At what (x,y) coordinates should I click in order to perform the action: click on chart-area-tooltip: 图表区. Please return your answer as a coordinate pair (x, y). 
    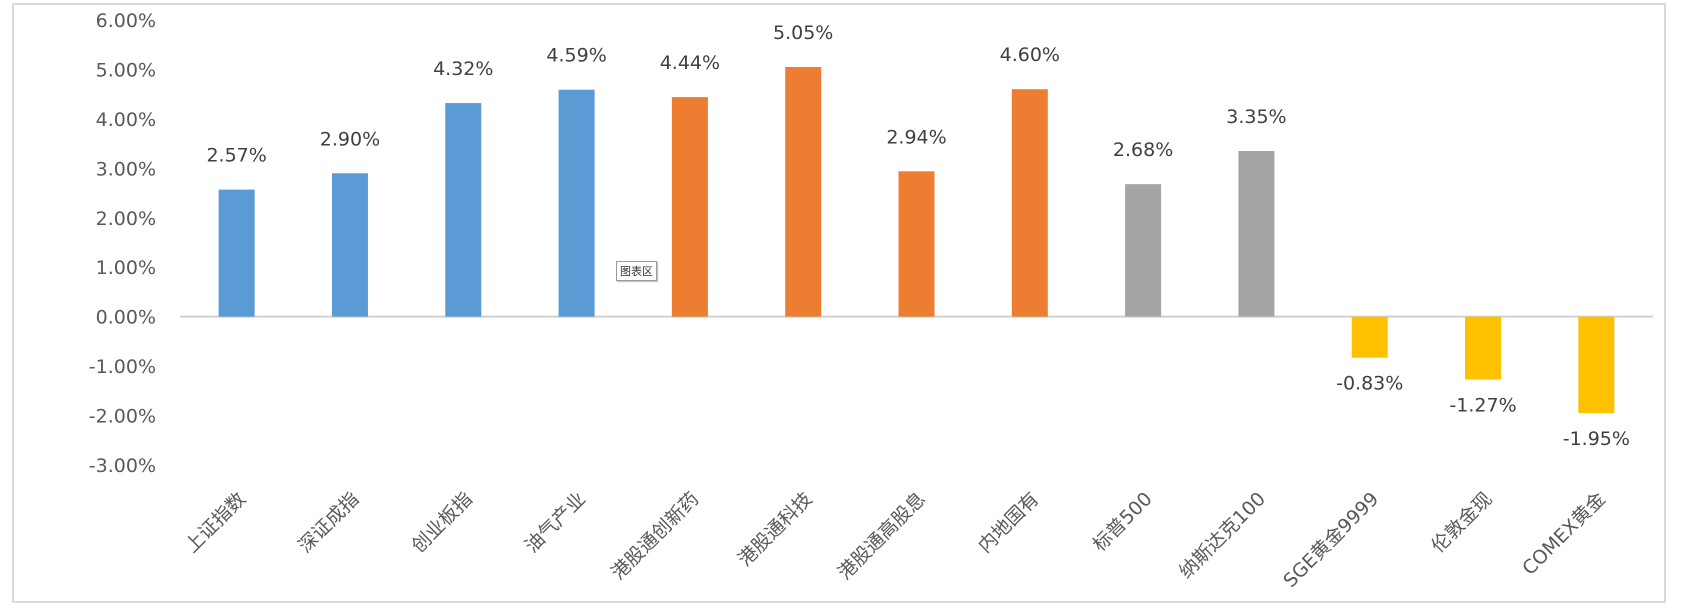
    Looking at the image, I should click on (636, 271).